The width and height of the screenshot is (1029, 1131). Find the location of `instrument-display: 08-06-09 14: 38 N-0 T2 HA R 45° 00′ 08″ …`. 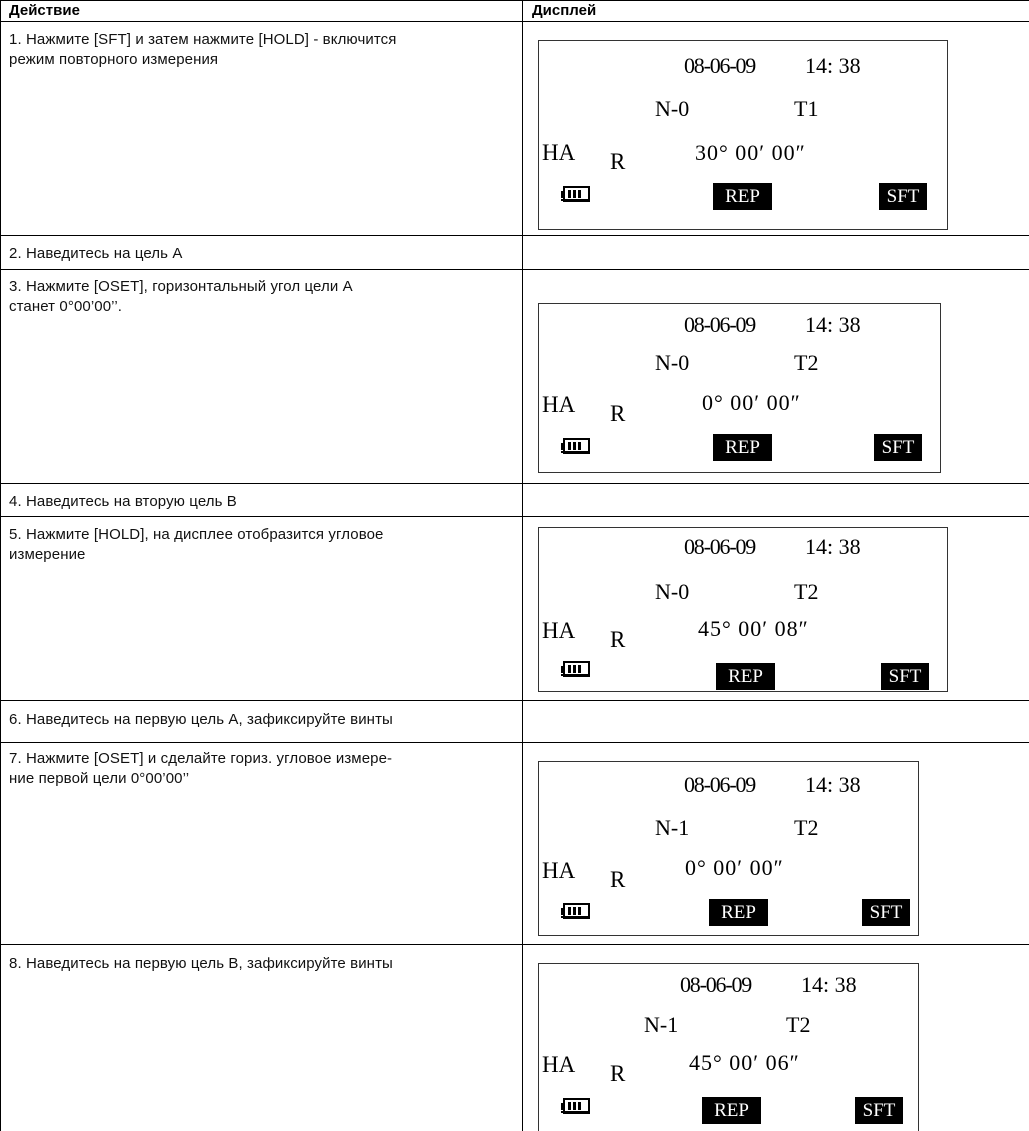

instrument-display: 08-06-09 14: 38 N-0 T2 HA R 45° 00′ 08″ … is located at coordinates (743, 609).